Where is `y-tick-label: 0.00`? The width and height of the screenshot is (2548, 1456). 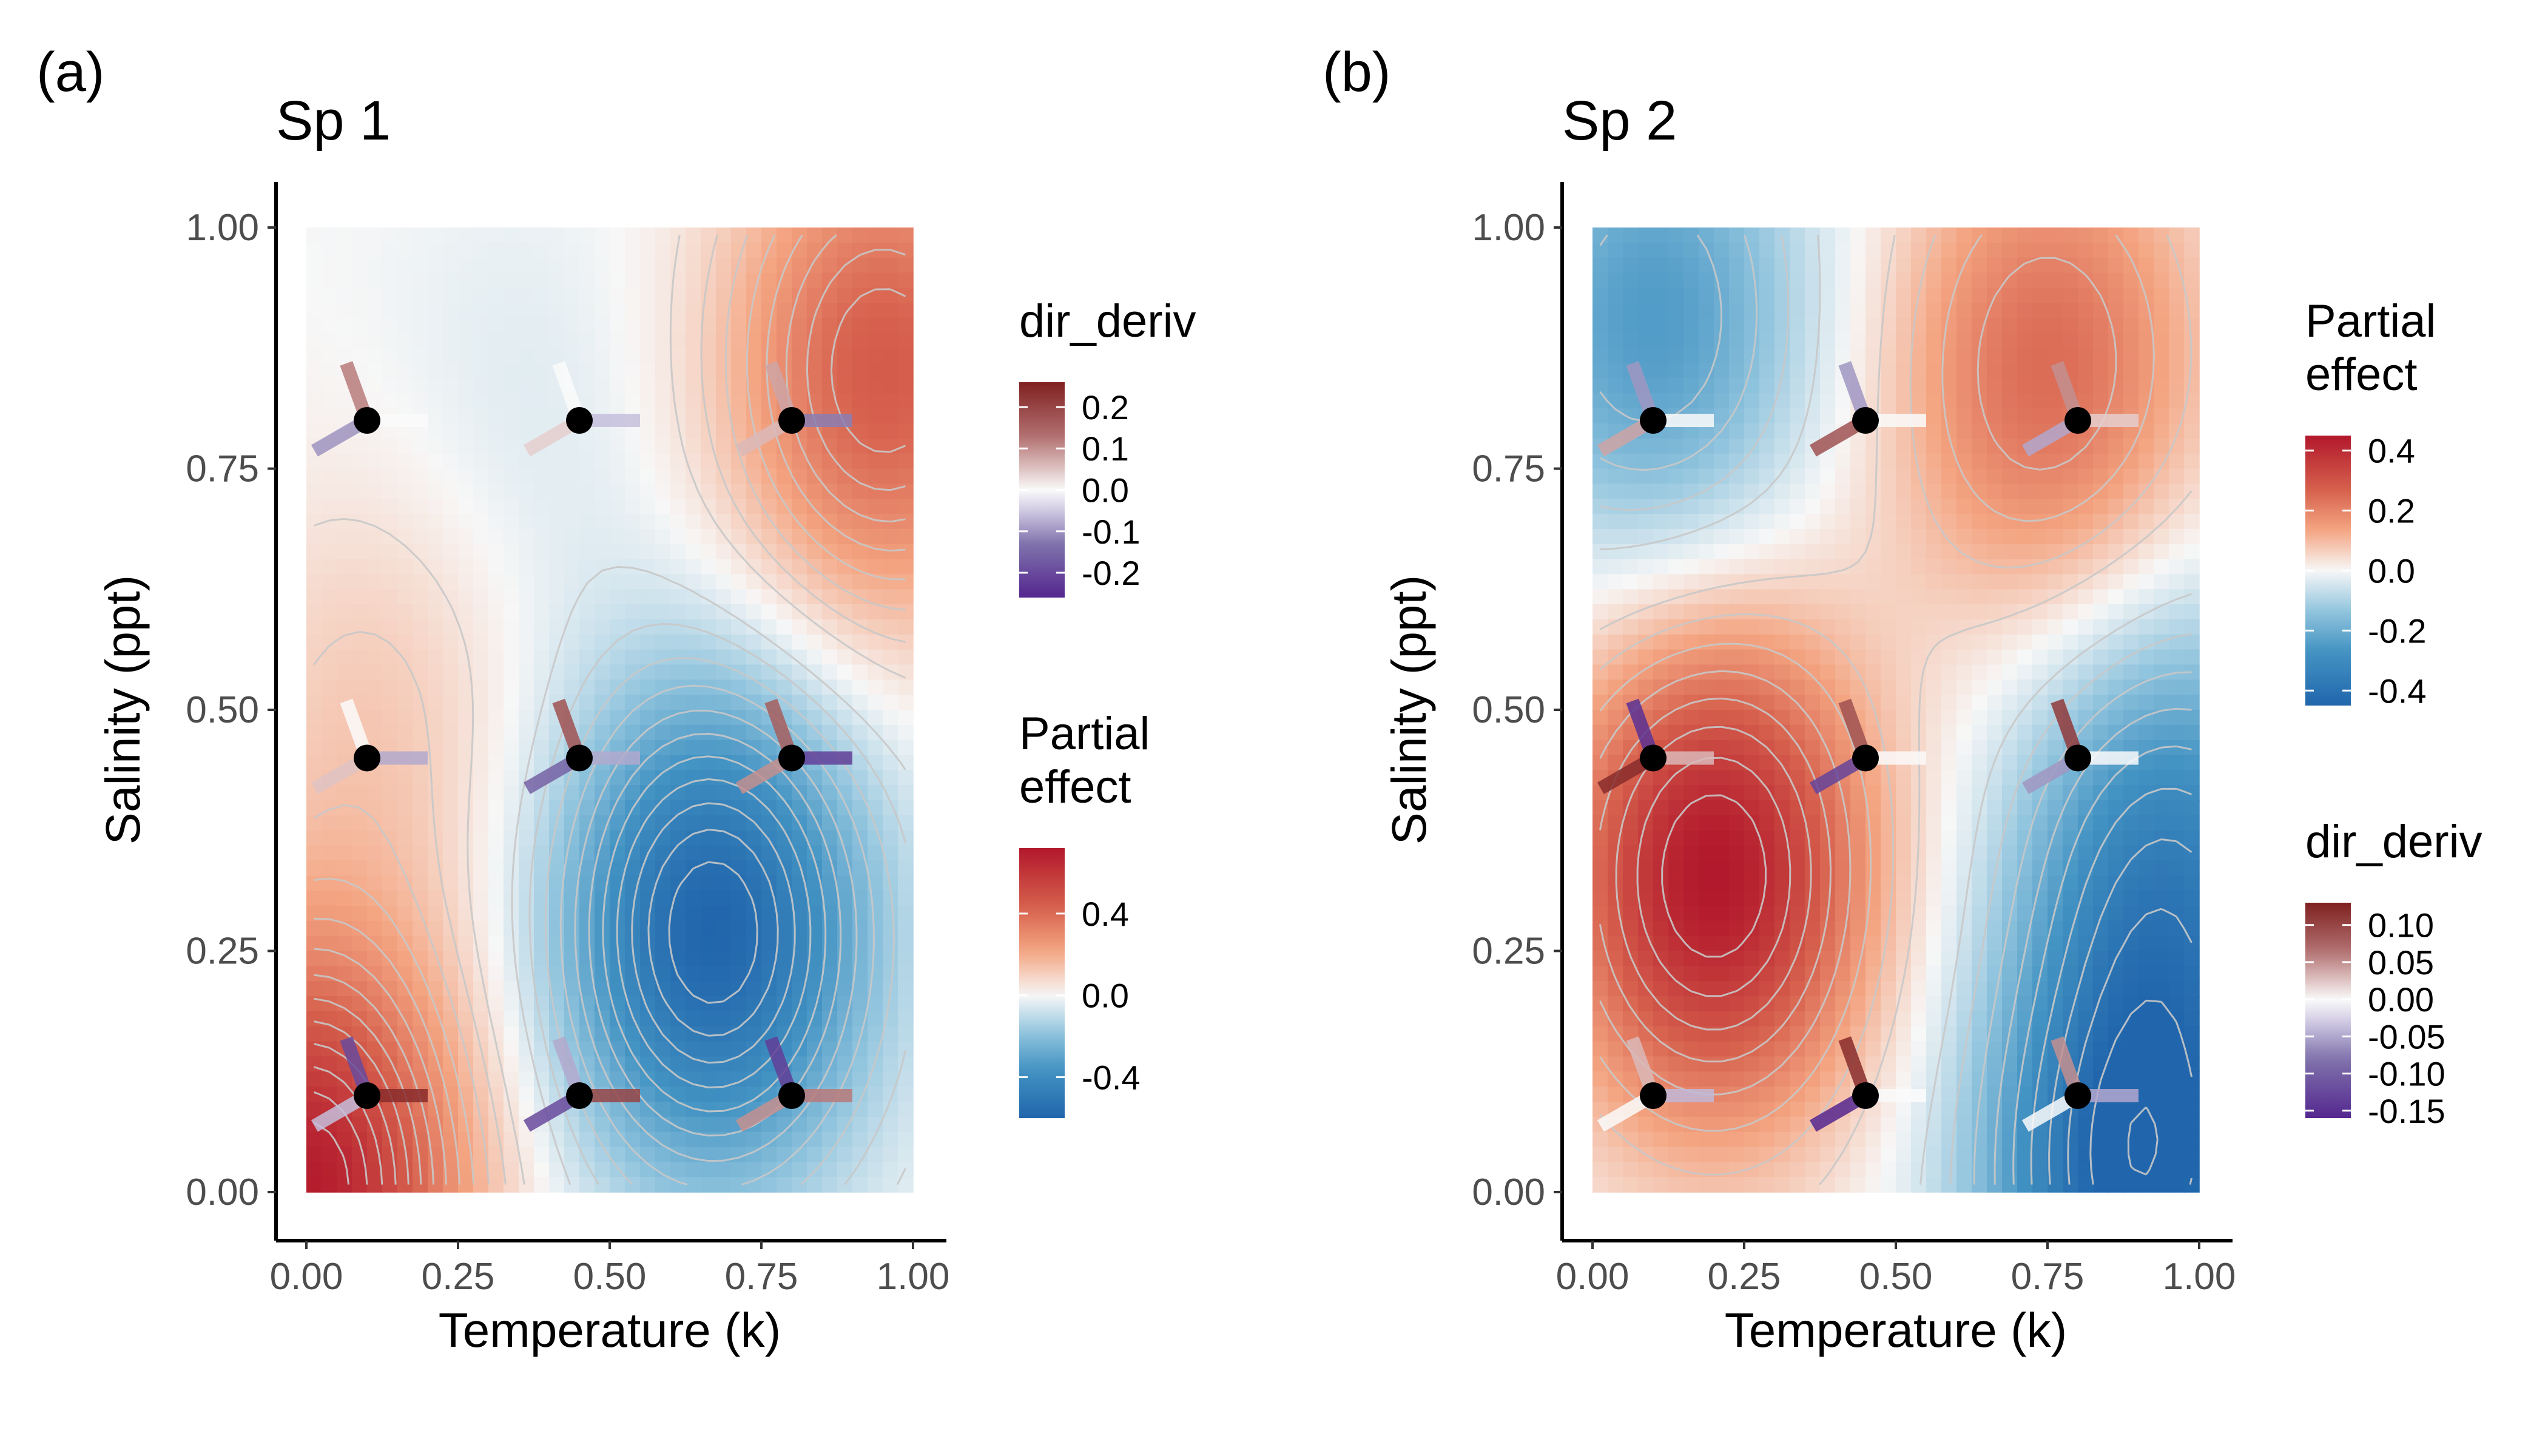 y-tick-label: 0.00 is located at coordinates (222, 1192).